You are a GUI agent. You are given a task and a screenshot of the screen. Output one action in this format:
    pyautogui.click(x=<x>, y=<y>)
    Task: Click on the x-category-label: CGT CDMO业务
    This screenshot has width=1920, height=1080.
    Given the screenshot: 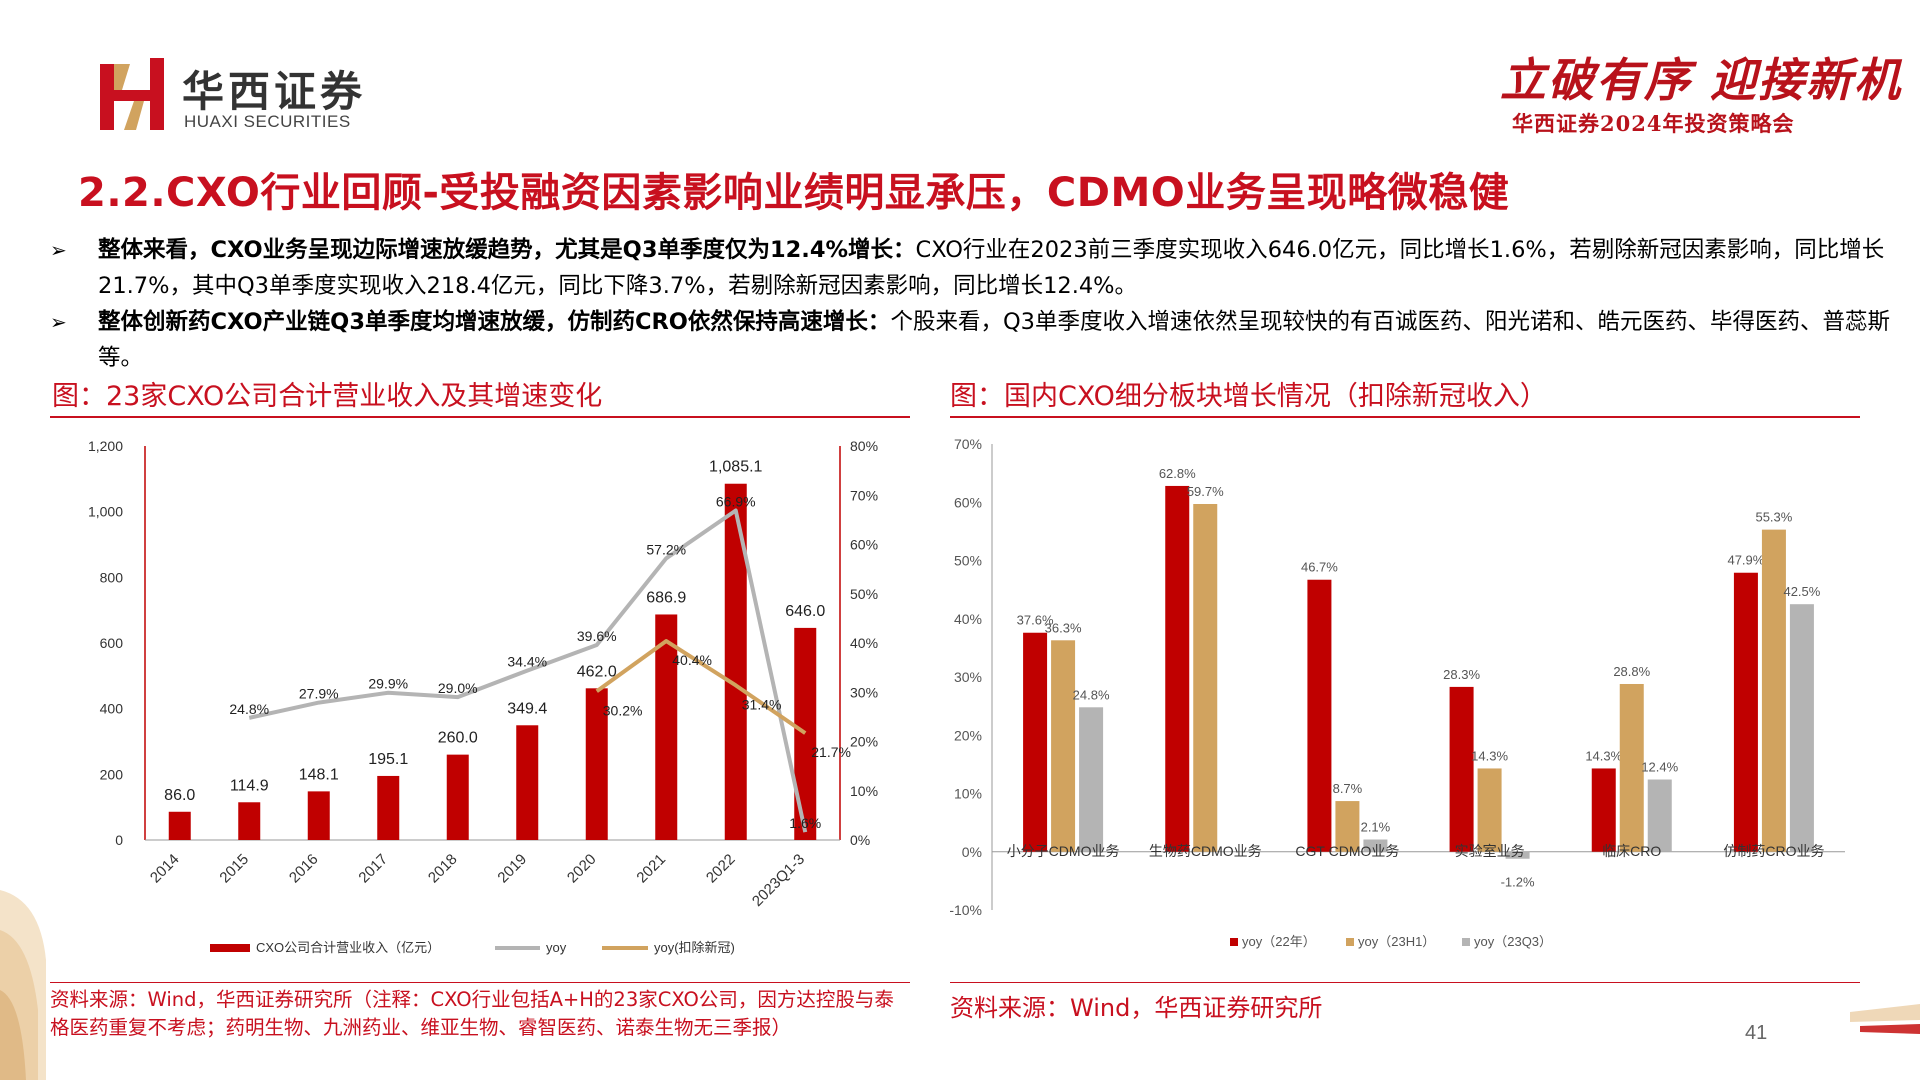 What is the action you would take?
    pyautogui.click(x=1347, y=851)
    